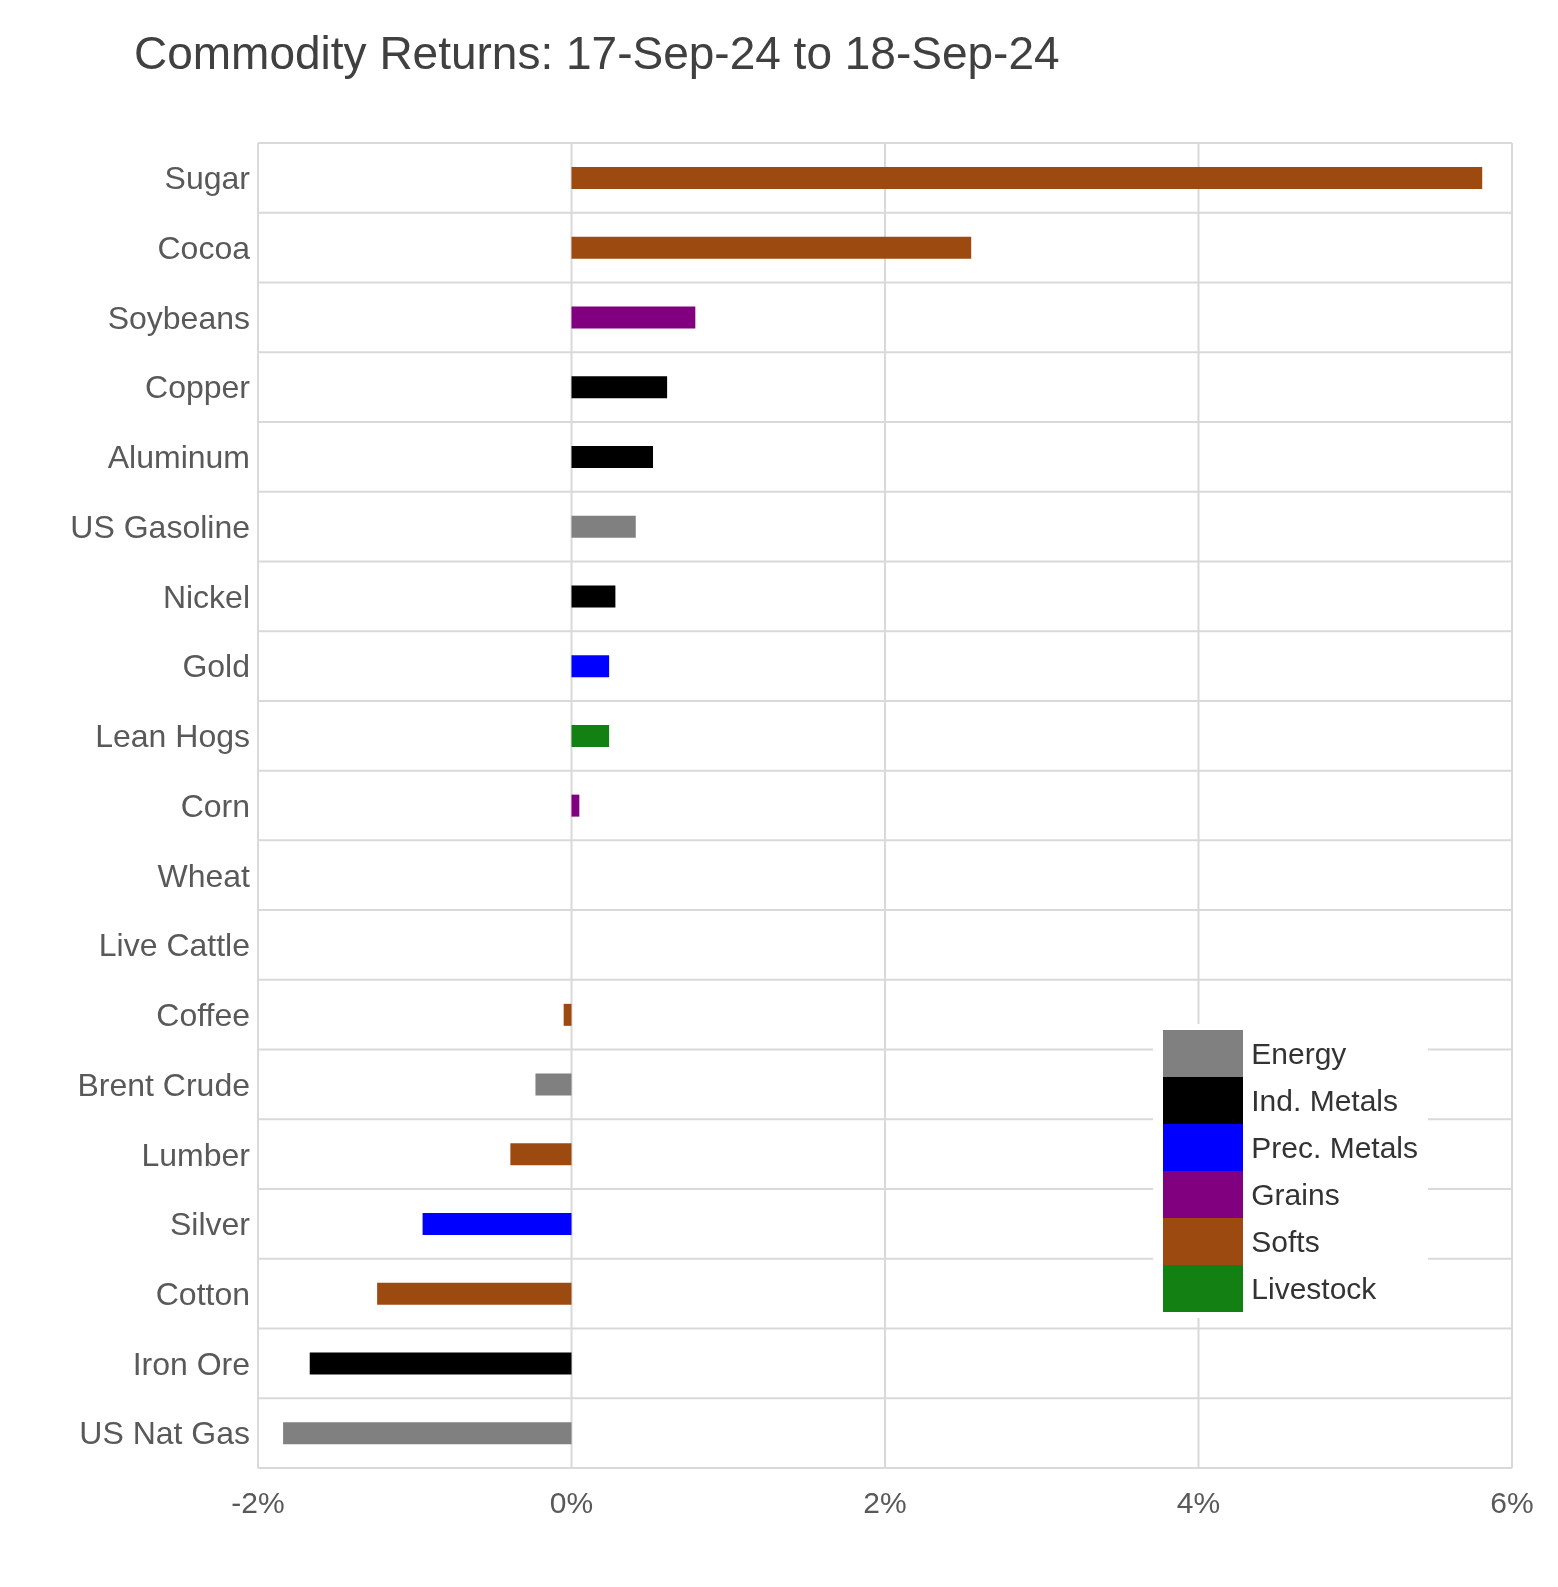 The image size is (1558, 1587). I want to click on y-tick-label: Wheat, so click(204, 875).